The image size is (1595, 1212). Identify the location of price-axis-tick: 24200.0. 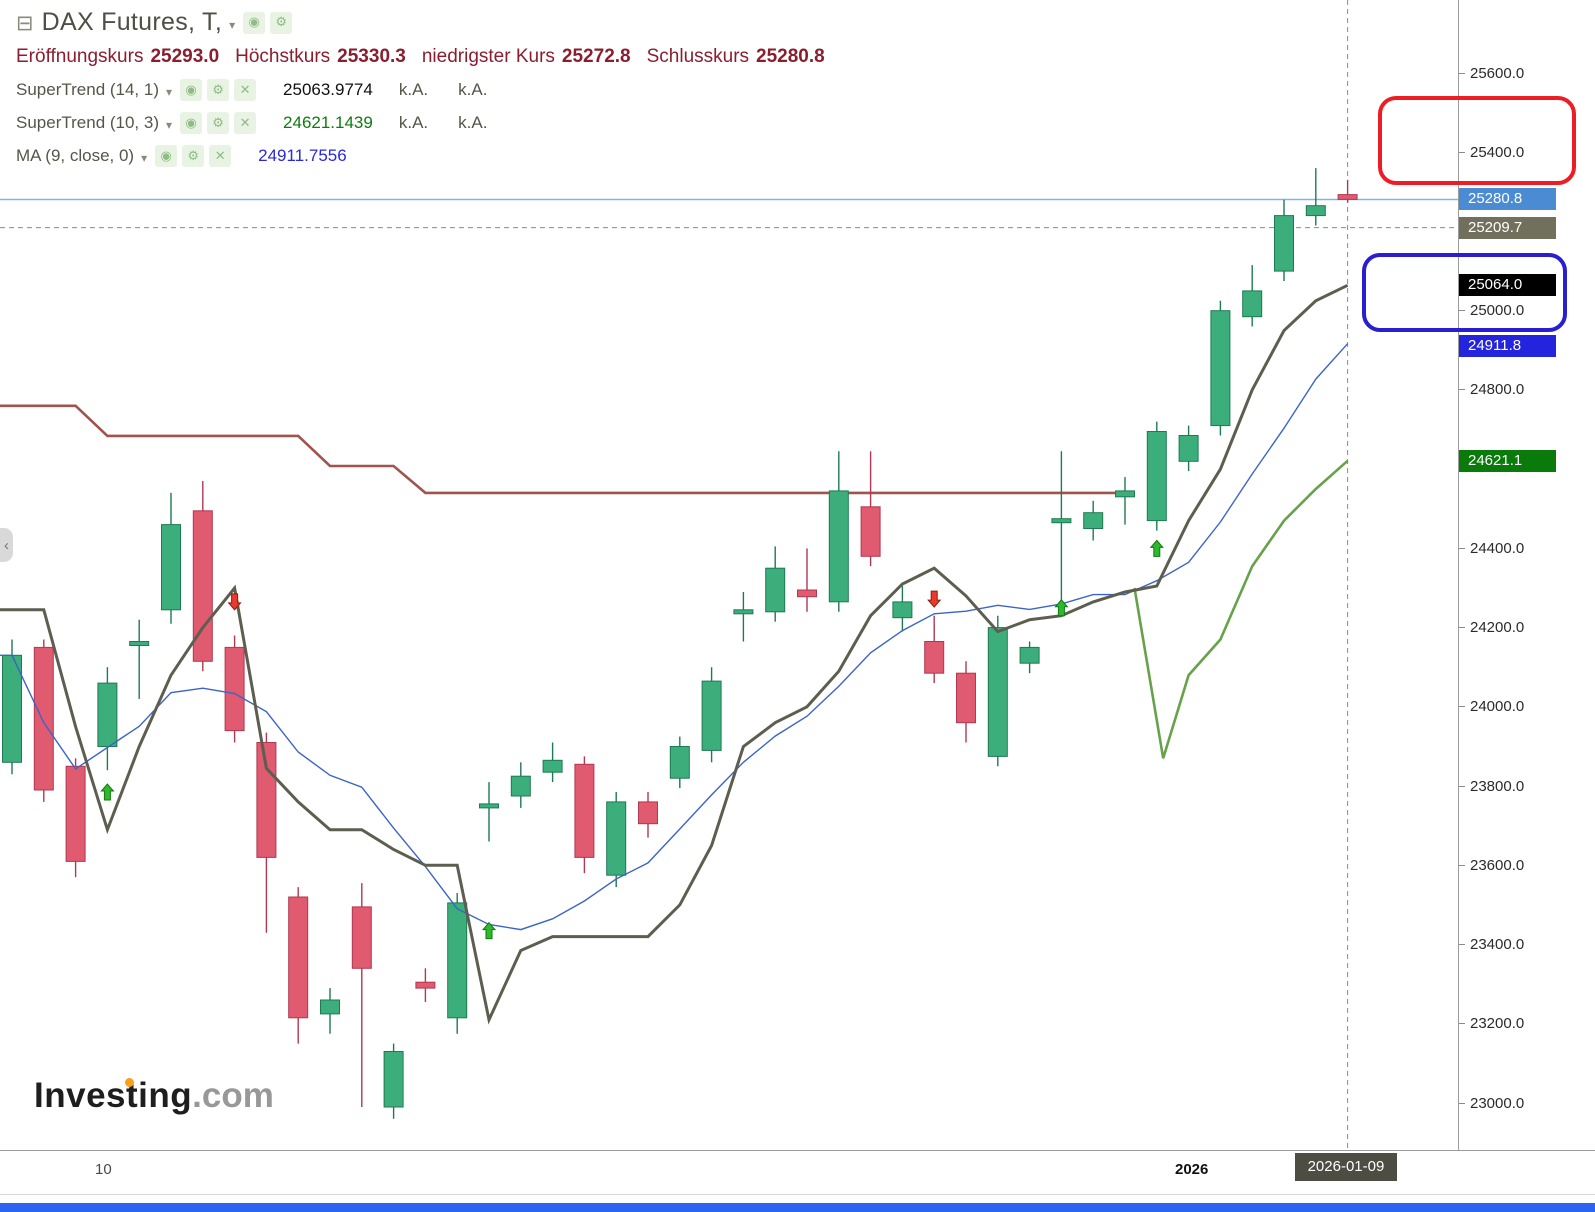
(1491, 627).